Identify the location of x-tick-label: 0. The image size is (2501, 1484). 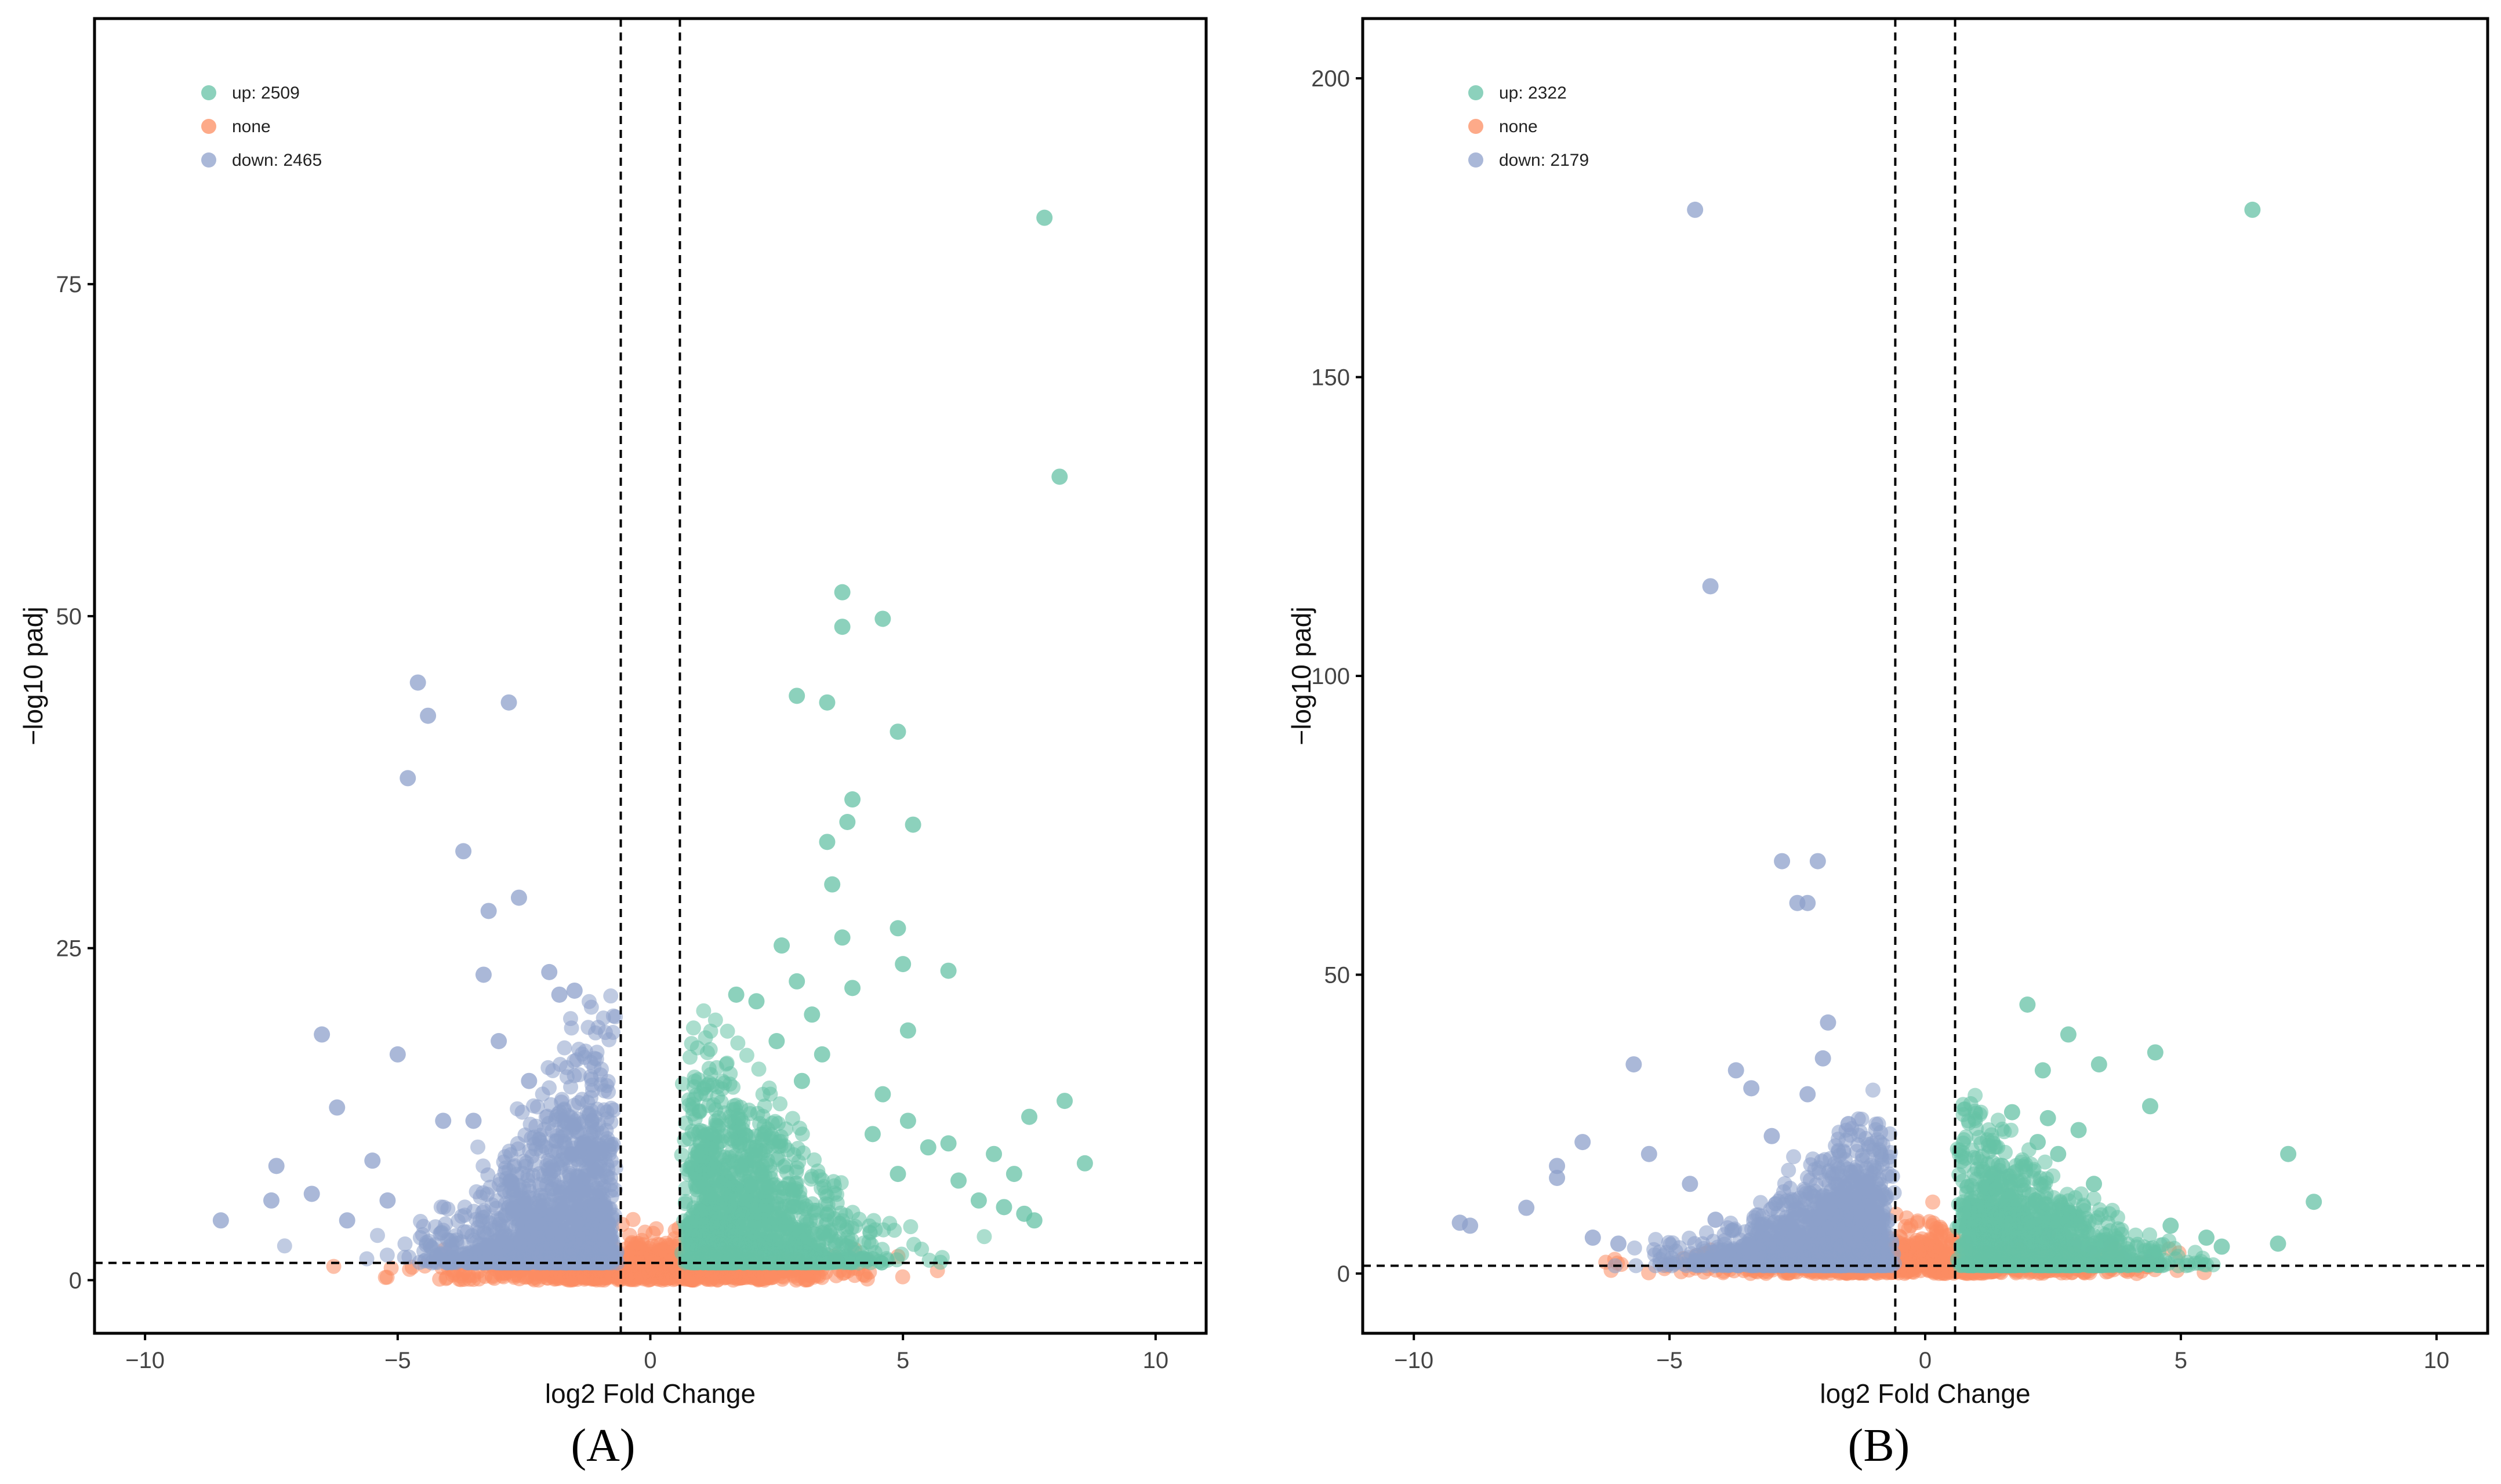
(650, 1360).